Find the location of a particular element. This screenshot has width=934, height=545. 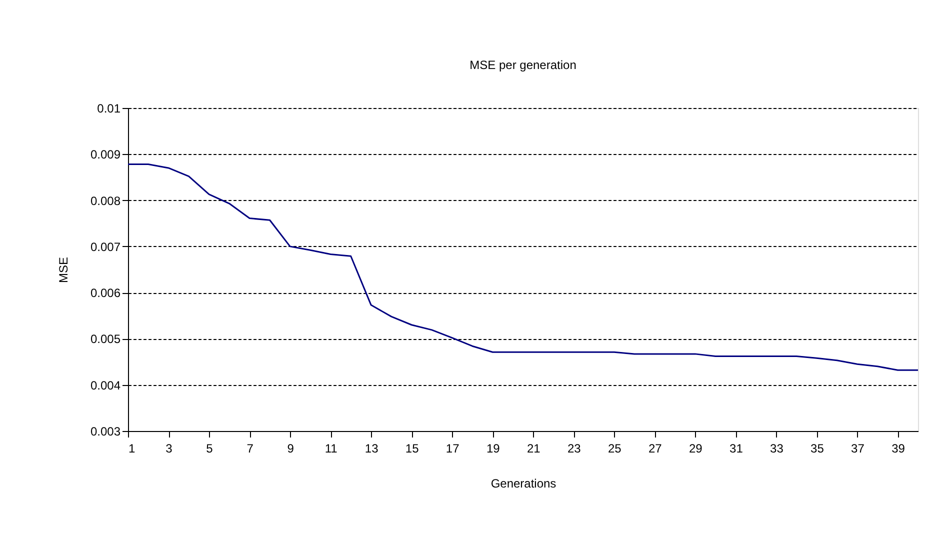

x-tick-label: 33 is located at coordinates (777, 449).